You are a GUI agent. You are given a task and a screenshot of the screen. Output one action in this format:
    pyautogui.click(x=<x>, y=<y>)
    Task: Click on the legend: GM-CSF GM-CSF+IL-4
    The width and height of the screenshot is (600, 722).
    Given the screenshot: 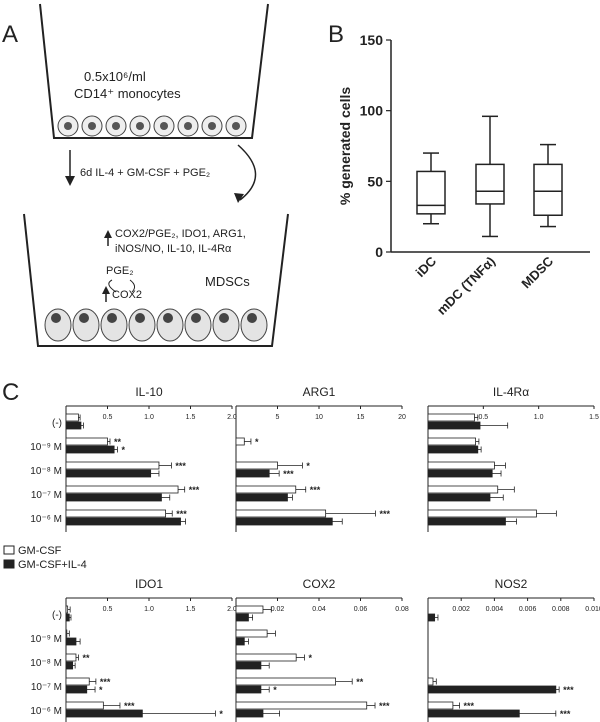 What is the action you would take?
    pyautogui.click(x=45, y=558)
    